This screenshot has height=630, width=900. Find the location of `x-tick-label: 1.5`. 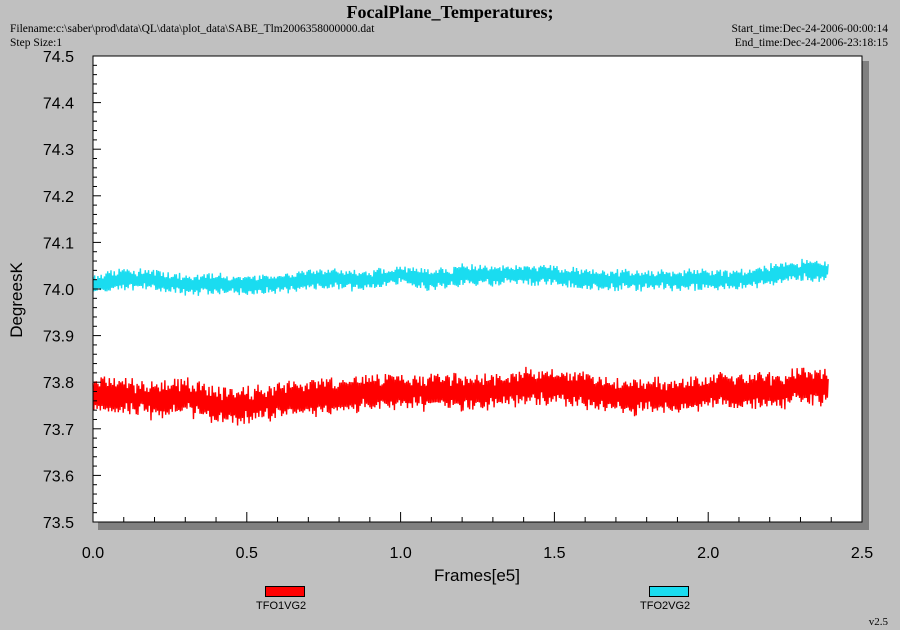

x-tick-label: 1.5 is located at coordinates (554, 553).